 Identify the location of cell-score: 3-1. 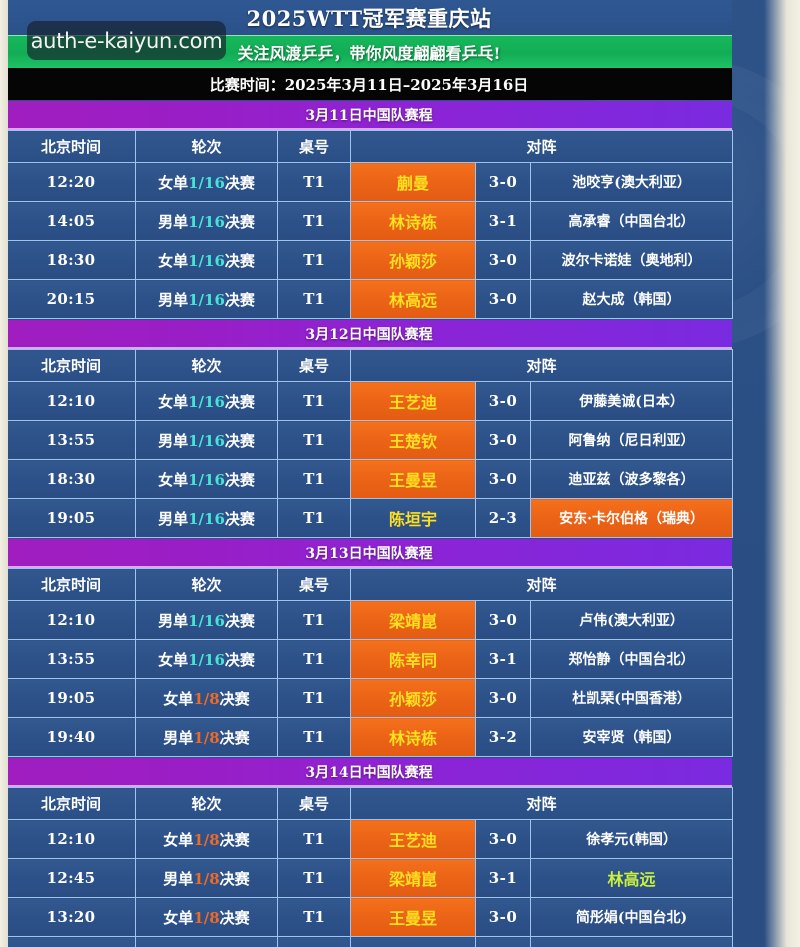
(503, 659).